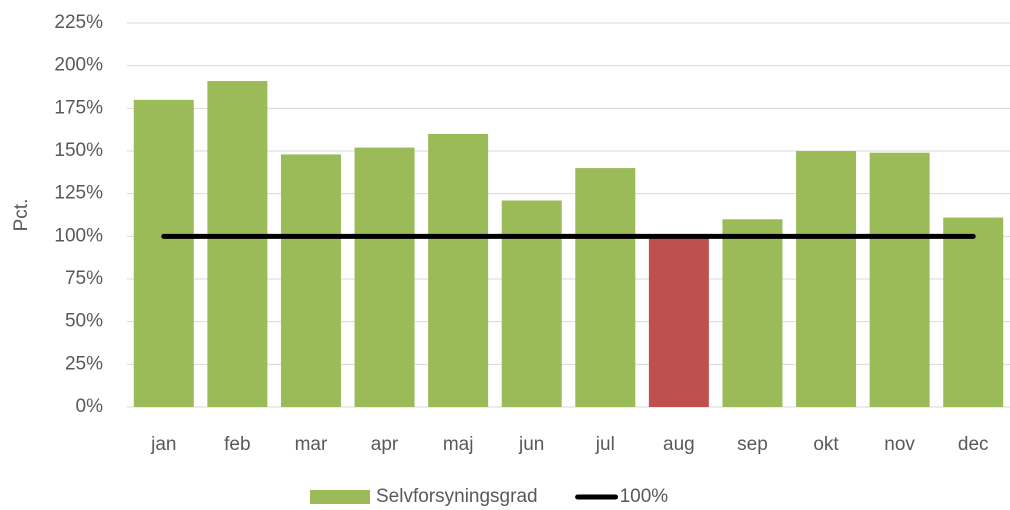 Image resolution: width=1010 pixels, height=510 pixels. I want to click on y-tick-label: 225%, so click(78, 22).